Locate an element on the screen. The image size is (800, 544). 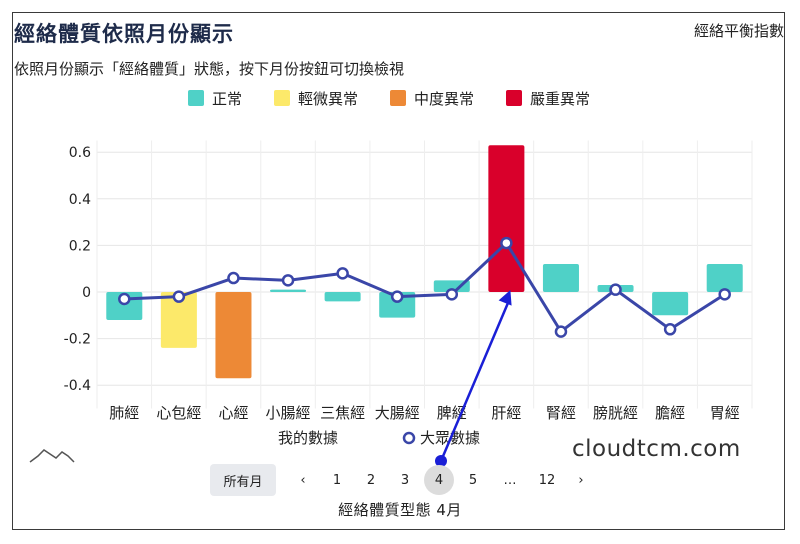
arrow-layer is located at coordinates (473, 378).